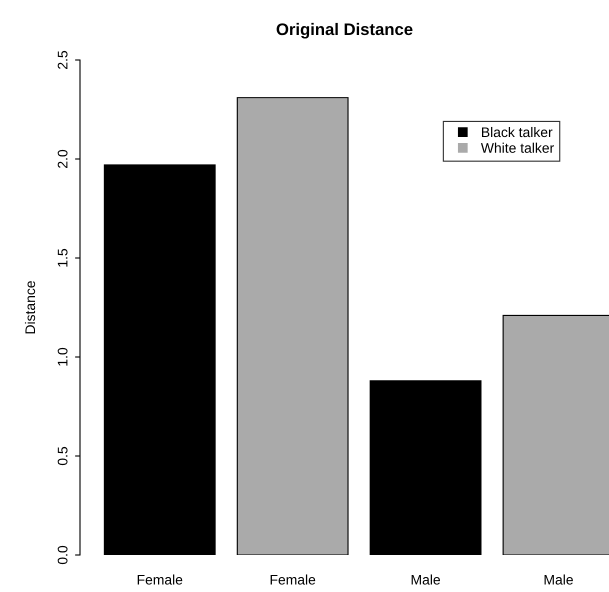 The height and width of the screenshot is (592, 609). I want to click on y-tick-label: 1.5, so click(63, 257).